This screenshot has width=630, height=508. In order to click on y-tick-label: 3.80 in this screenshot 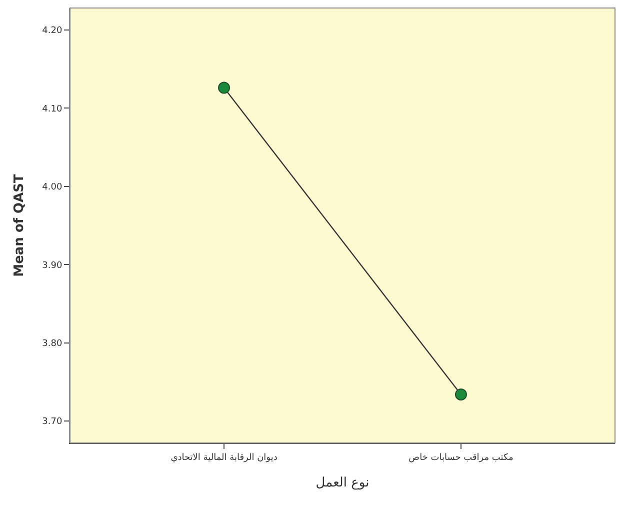, I will do `click(52, 344)`.